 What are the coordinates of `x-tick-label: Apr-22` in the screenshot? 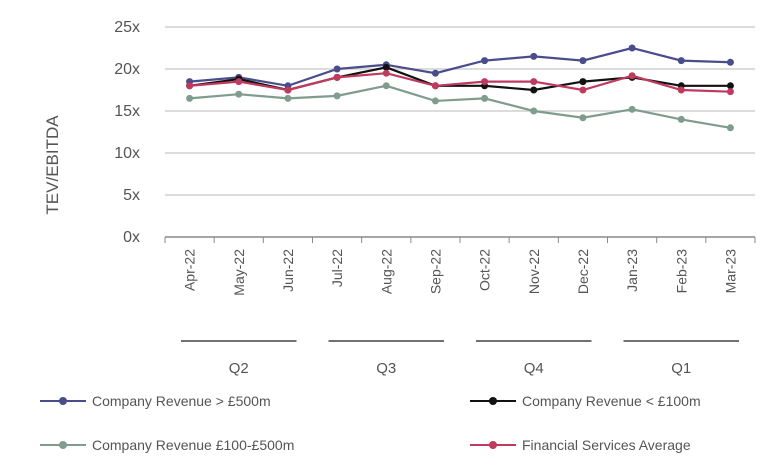 It's located at (190, 270).